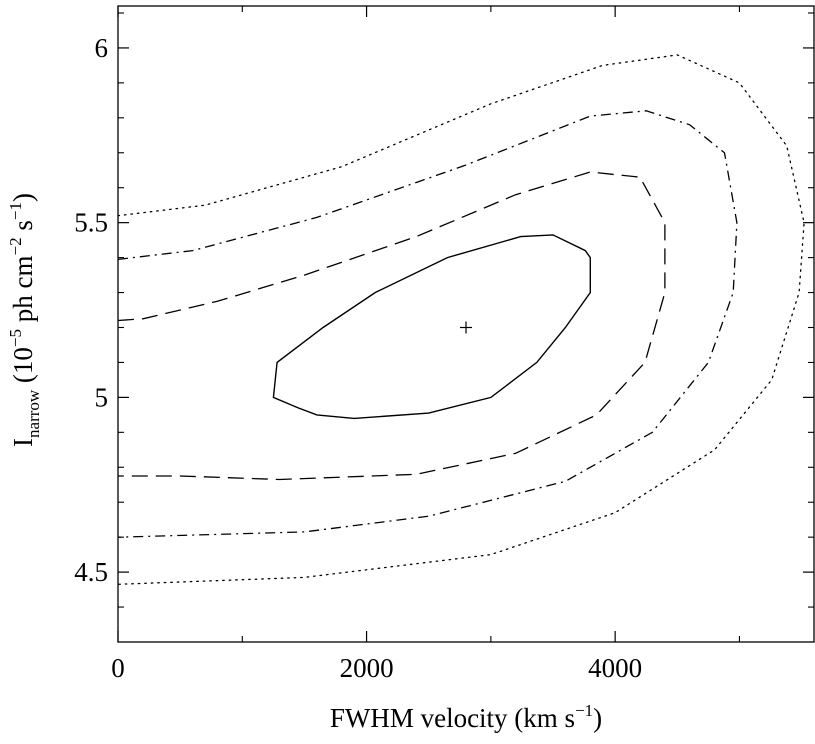  Describe the element at coordinates (33, 413) in the screenshot. I see `y-axis-title-sub: narrow` at that location.